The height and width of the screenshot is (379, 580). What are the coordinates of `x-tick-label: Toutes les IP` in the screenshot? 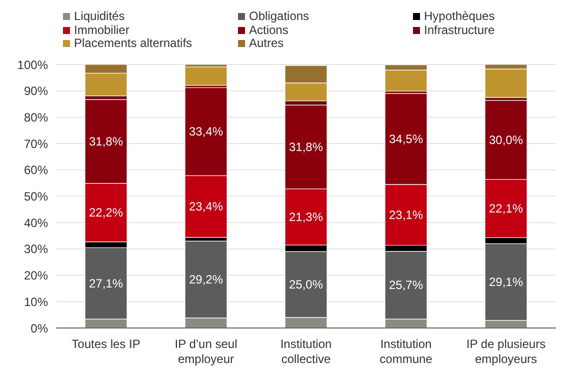 It's located at (106, 344).